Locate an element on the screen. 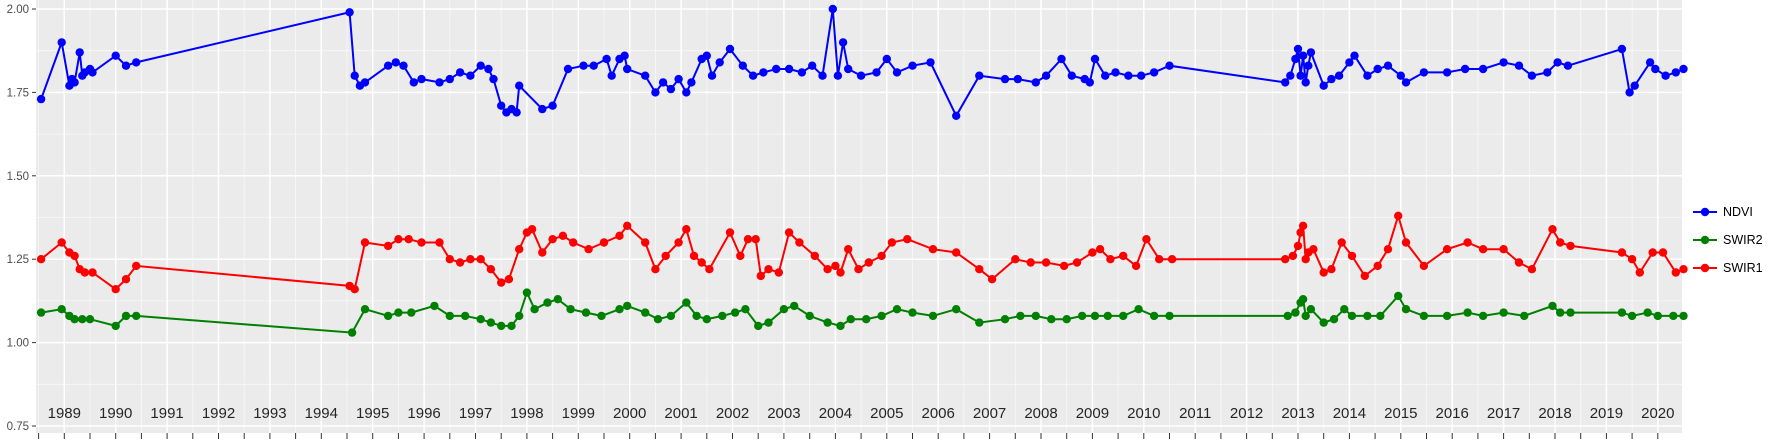  x-tick-label: 2000 is located at coordinates (629, 413).